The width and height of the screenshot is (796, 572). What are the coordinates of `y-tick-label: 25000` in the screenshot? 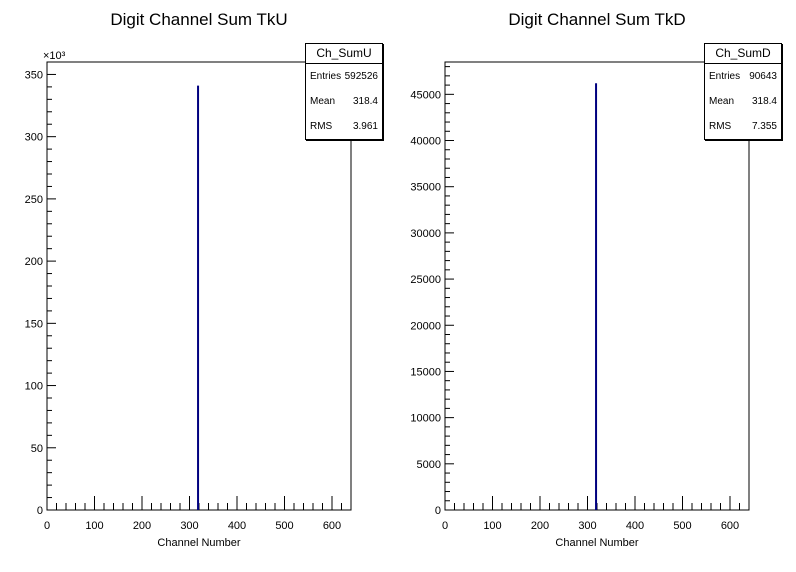 It's located at (425, 280).